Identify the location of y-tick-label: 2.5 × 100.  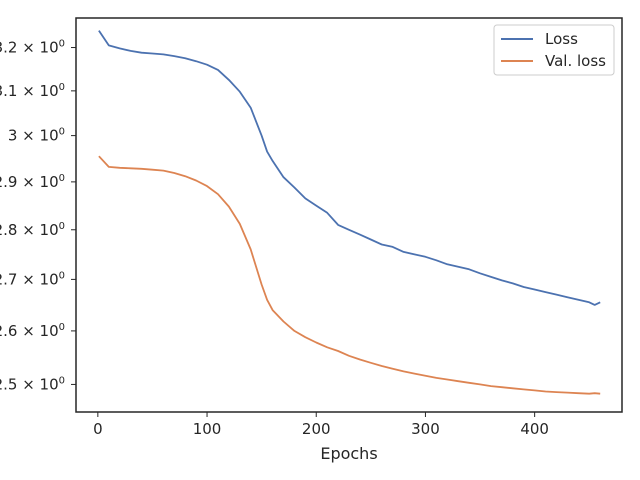
(32, 384).